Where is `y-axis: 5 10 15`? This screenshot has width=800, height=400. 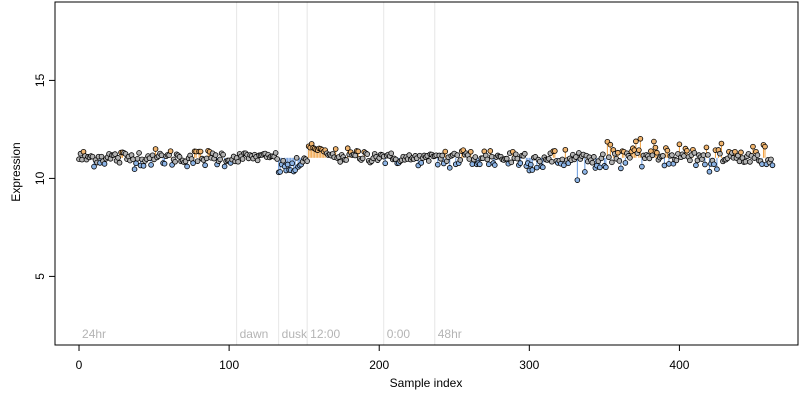 y-axis: 5 10 15 is located at coordinates (44, 176).